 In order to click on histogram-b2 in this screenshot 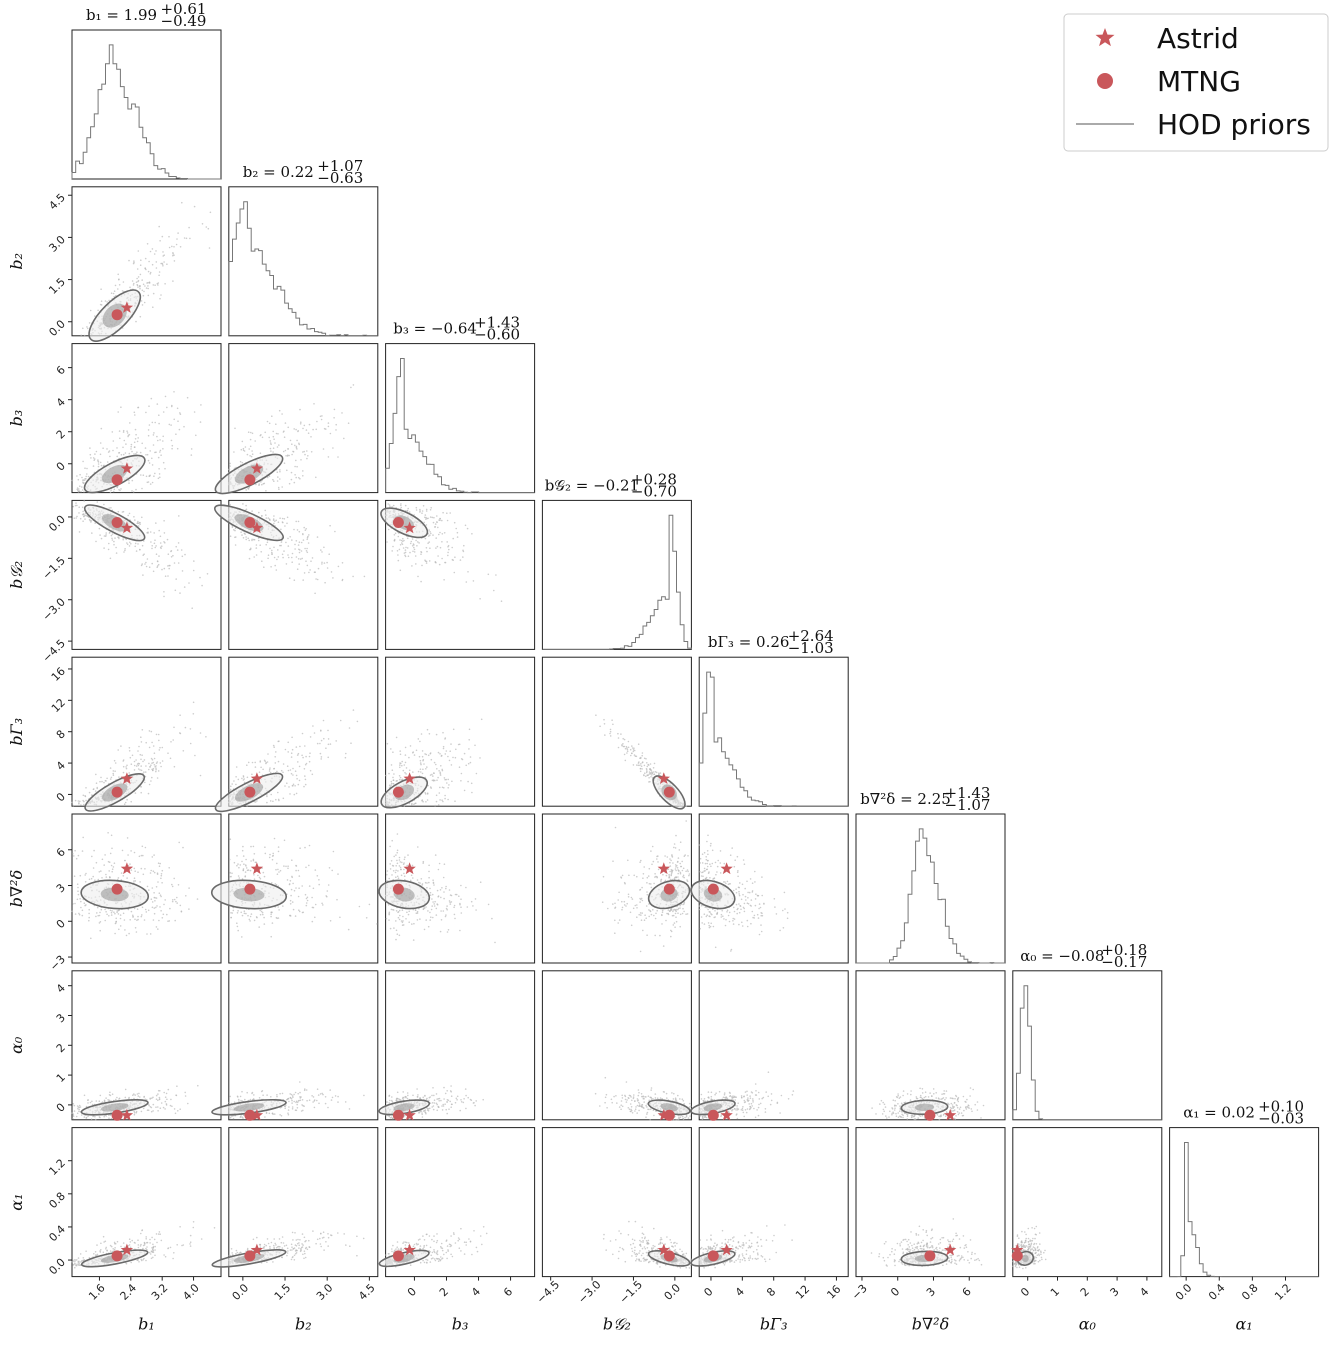, I will do `click(303, 269)`.